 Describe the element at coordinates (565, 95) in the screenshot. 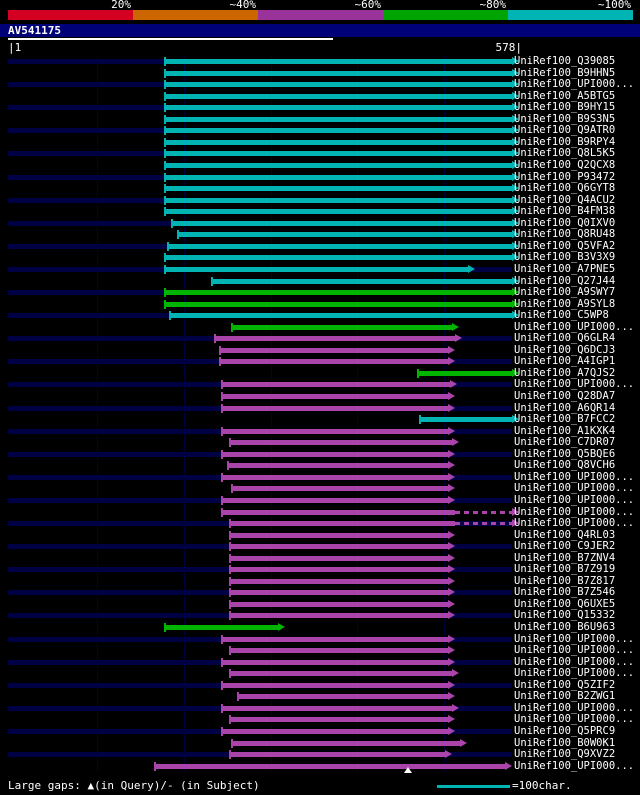

I see `hit-label: UniRef100_A5BTG5` at that location.